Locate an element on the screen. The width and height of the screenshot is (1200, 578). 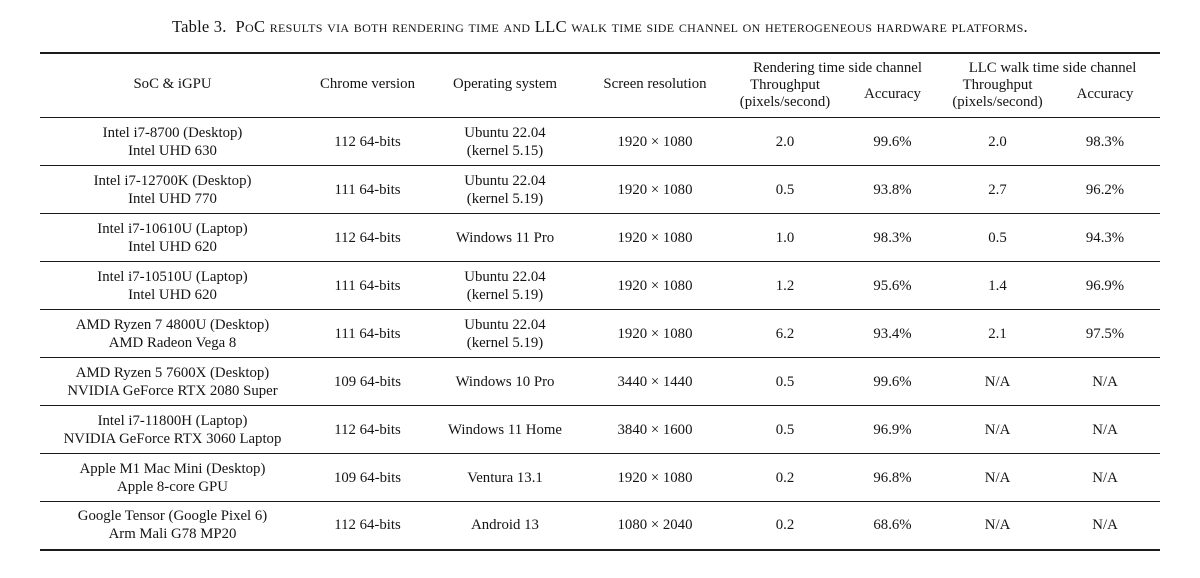
cell-resolution: 3440 × 1440 is located at coordinates (655, 381).